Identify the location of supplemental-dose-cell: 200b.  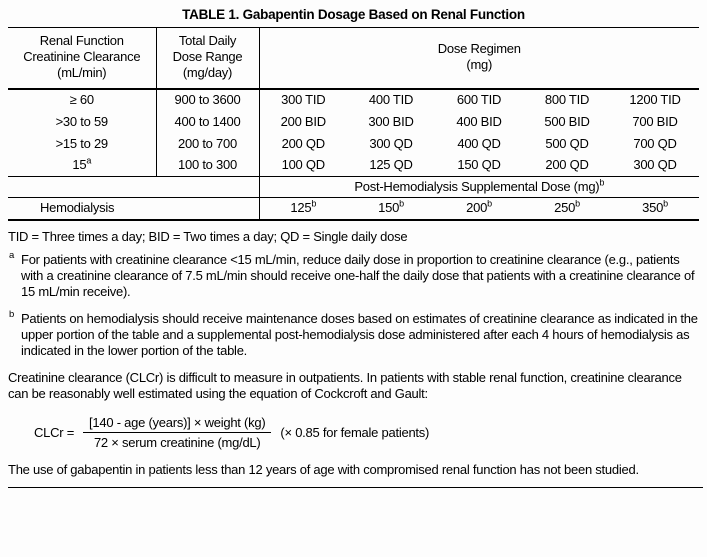
(479, 209).